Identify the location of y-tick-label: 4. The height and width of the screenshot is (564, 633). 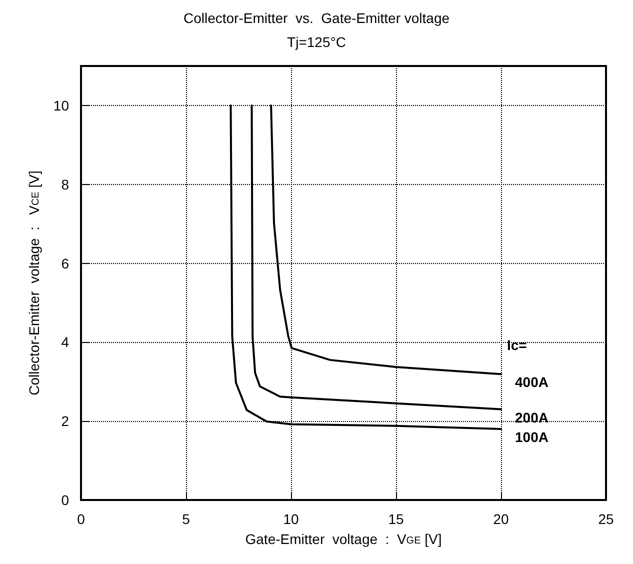
(65, 342).